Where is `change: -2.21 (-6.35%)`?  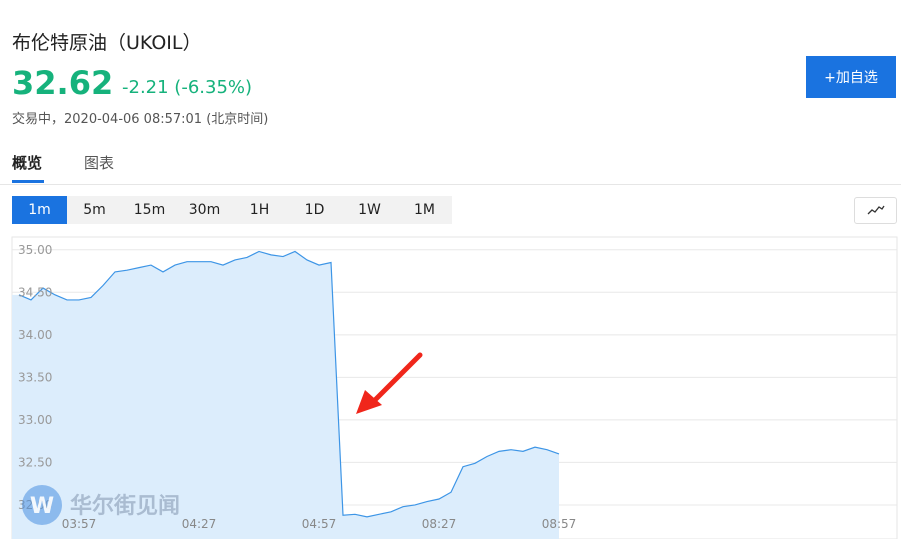
change: -2.21 (-6.35%) is located at coordinates (187, 87).